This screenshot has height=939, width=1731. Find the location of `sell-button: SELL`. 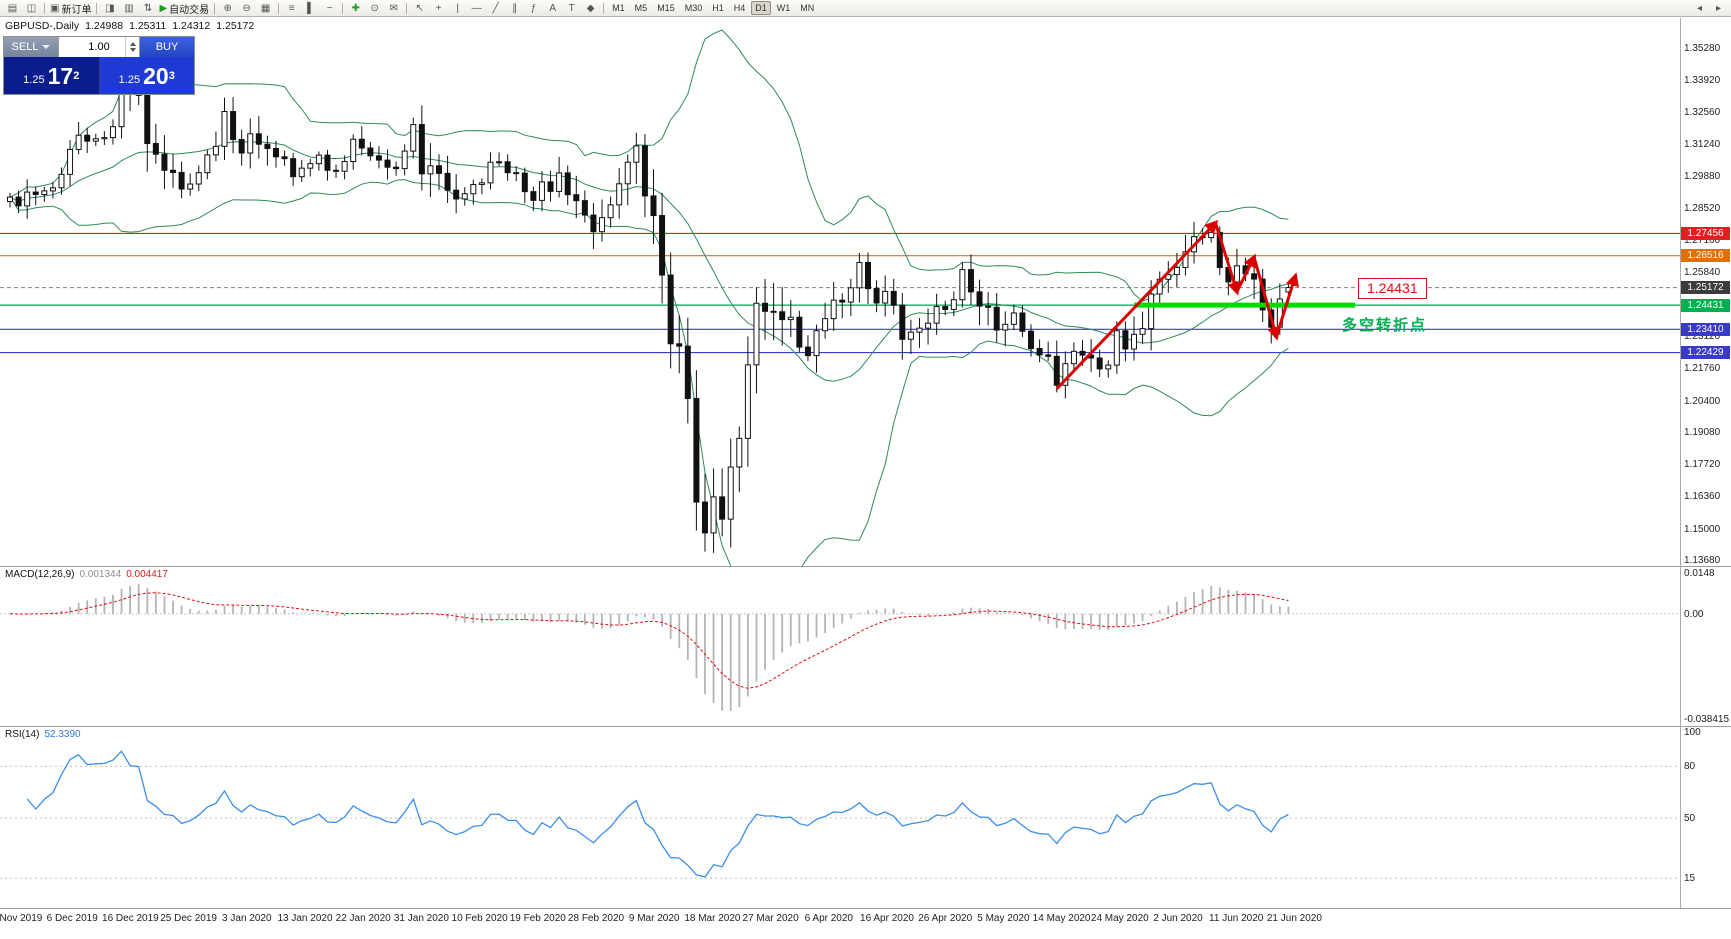

sell-button: SELL is located at coordinates (31, 47).